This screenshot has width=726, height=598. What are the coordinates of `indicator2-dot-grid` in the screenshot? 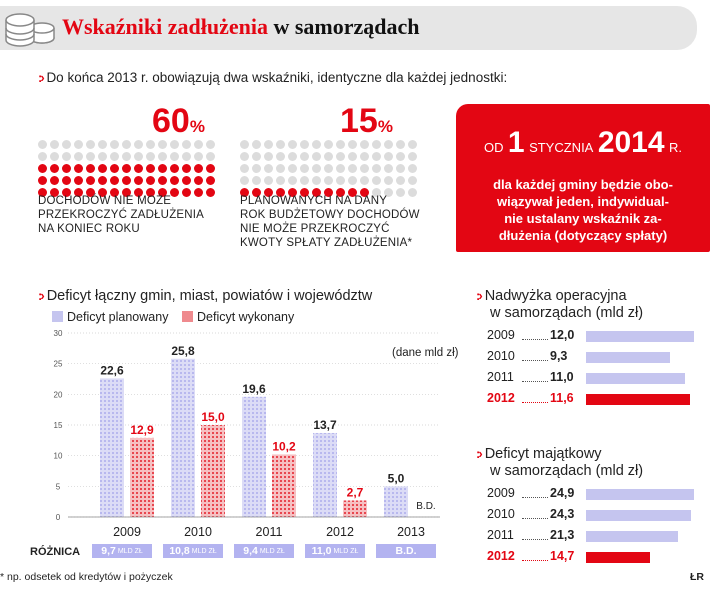 It's located at (328, 168).